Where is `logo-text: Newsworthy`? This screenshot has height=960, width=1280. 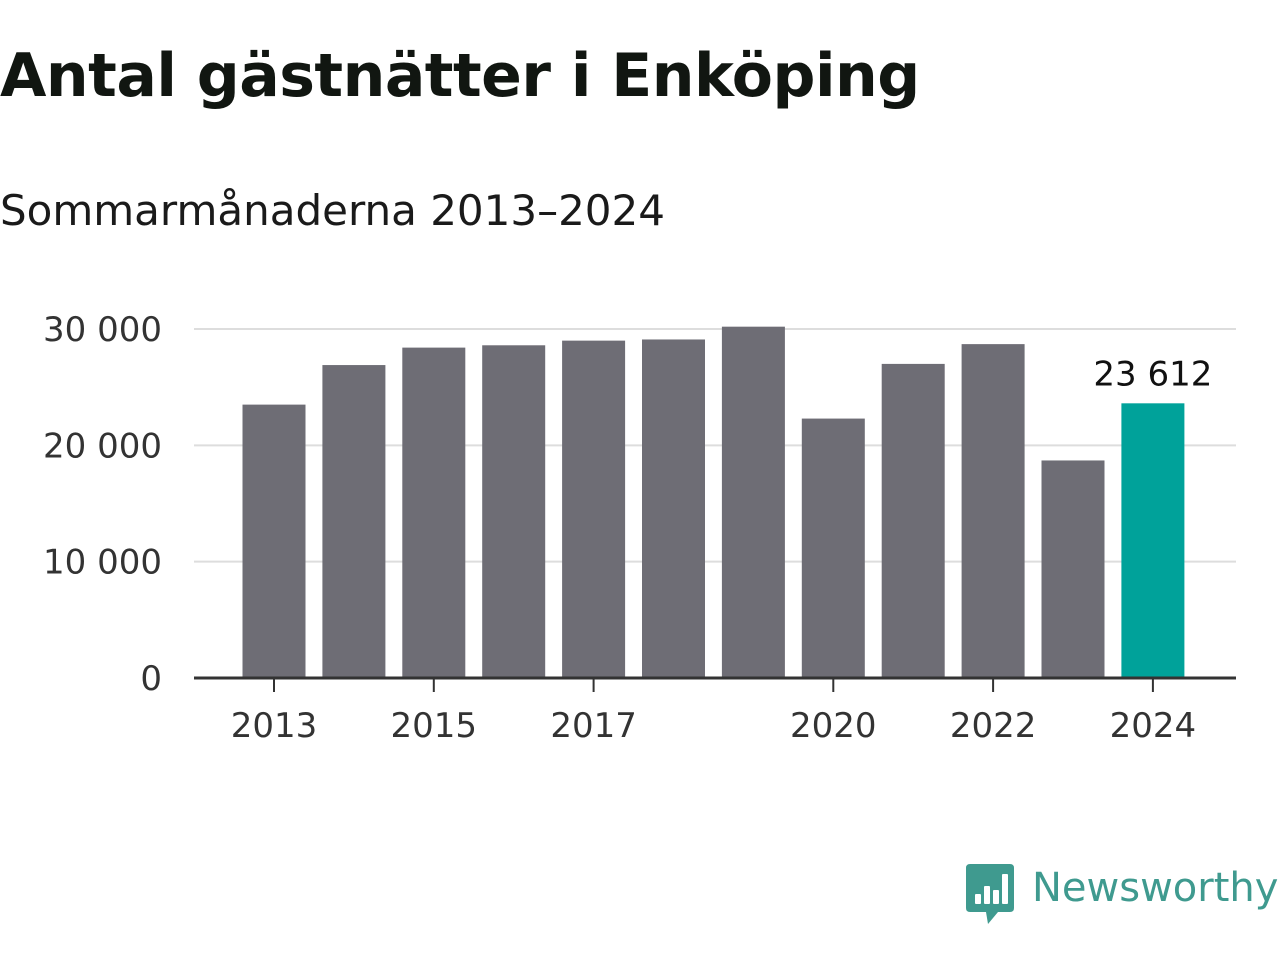
logo-text: Newsworthy is located at coordinates (1155, 888).